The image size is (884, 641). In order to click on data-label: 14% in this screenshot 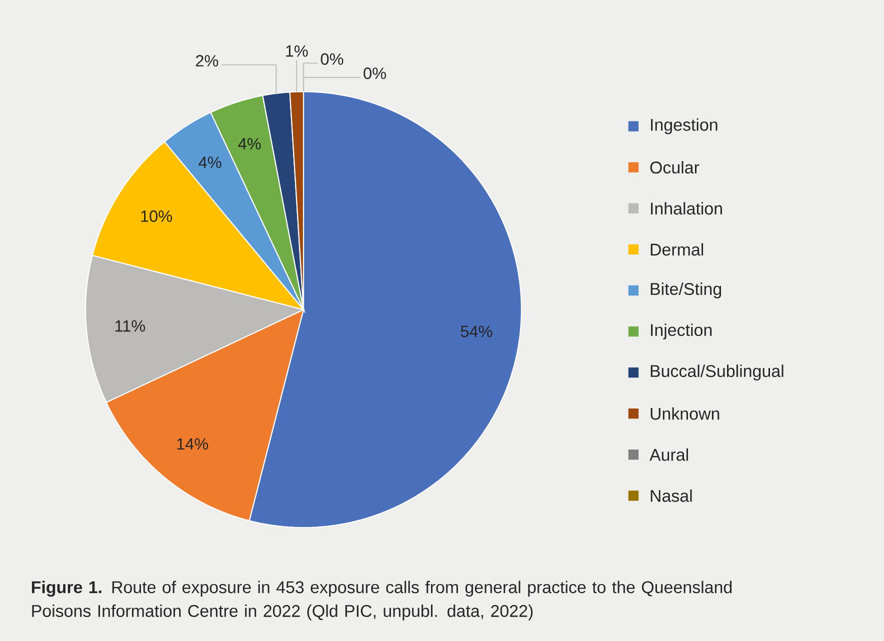, I will do `click(192, 444)`.